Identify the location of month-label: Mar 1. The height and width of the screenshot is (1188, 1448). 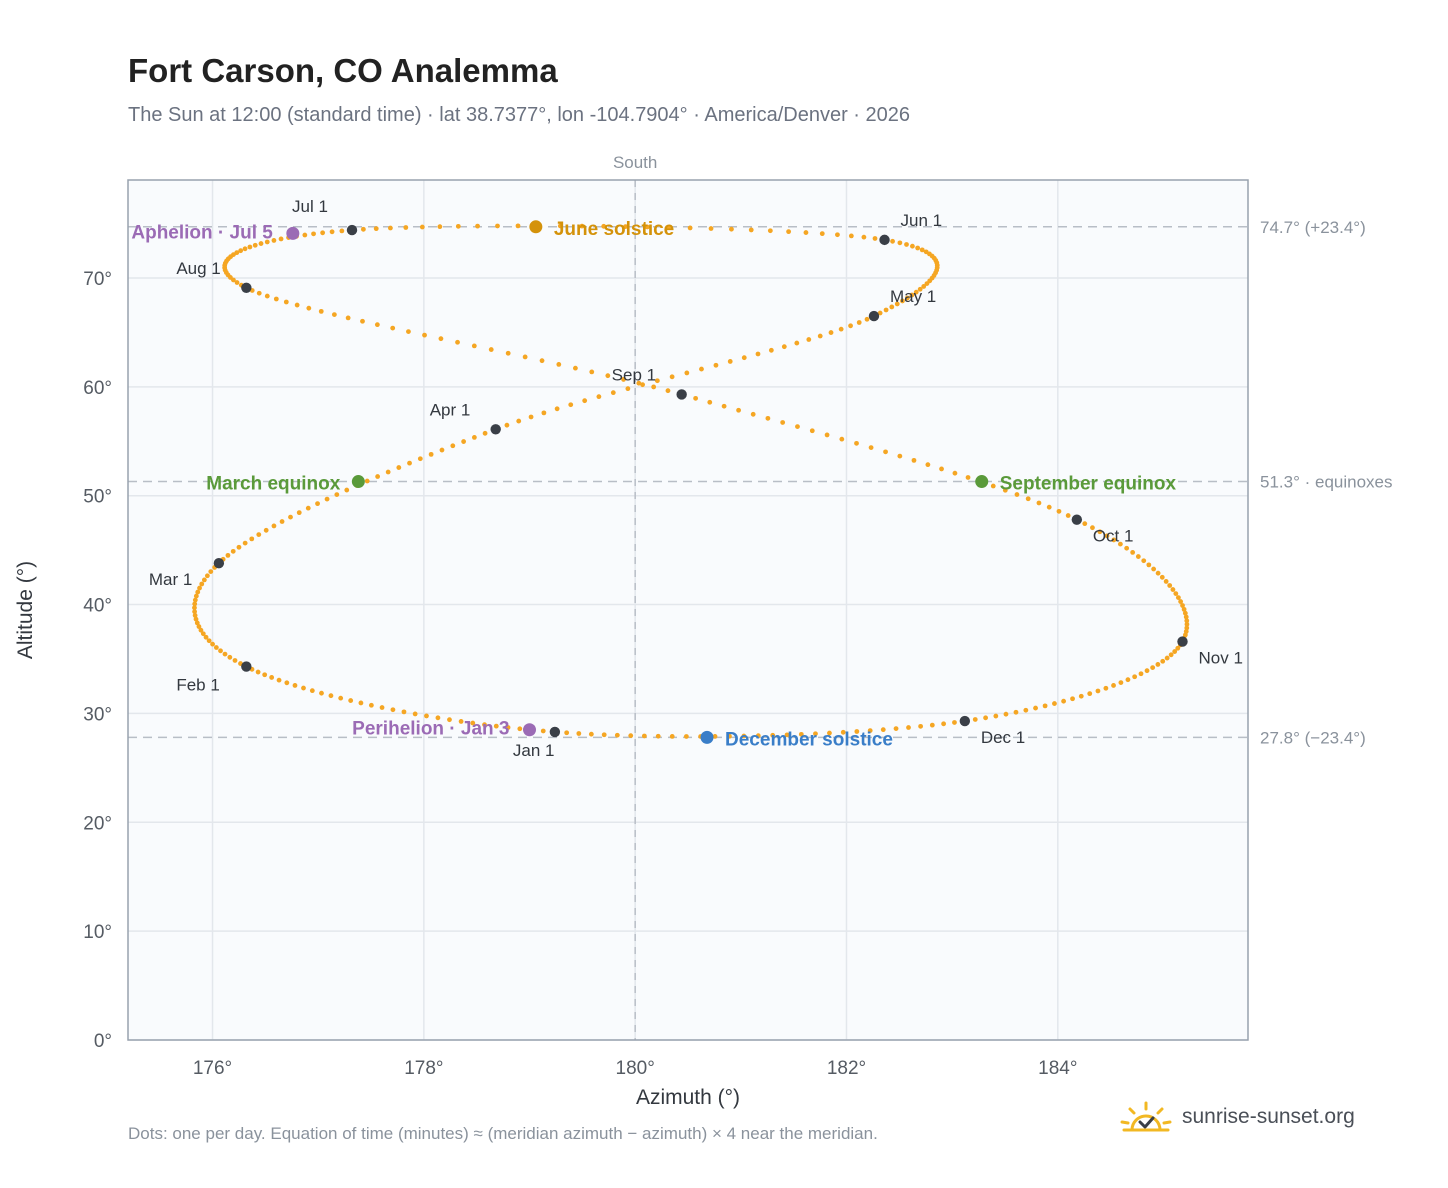
(170, 579).